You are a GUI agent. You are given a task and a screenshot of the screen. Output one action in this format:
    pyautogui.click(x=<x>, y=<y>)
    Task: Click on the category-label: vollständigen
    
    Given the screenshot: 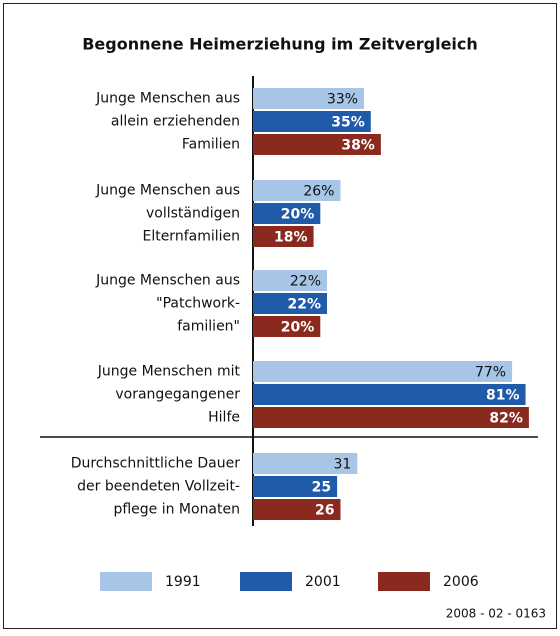 What is the action you would take?
    pyautogui.click(x=193, y=214)
    